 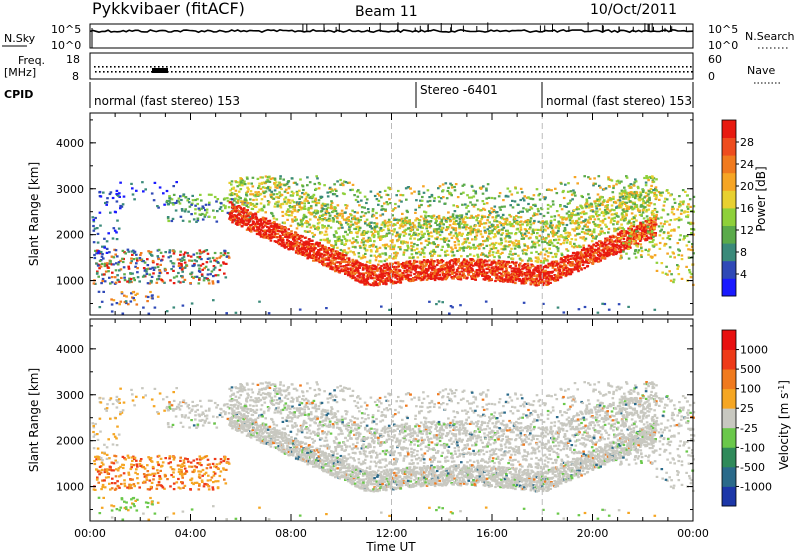 What do you see at coordinates (633, 10) in the screenshot?
I see `date-title: 10/Oct/2011` at bounding box center [633, 10].